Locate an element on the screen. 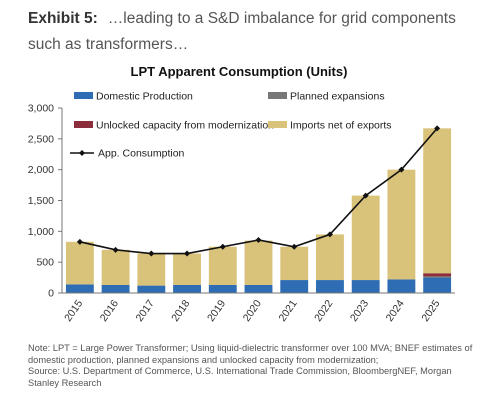  bar-imports-net-of-exports-2023 is located at coordinates (365, 238).